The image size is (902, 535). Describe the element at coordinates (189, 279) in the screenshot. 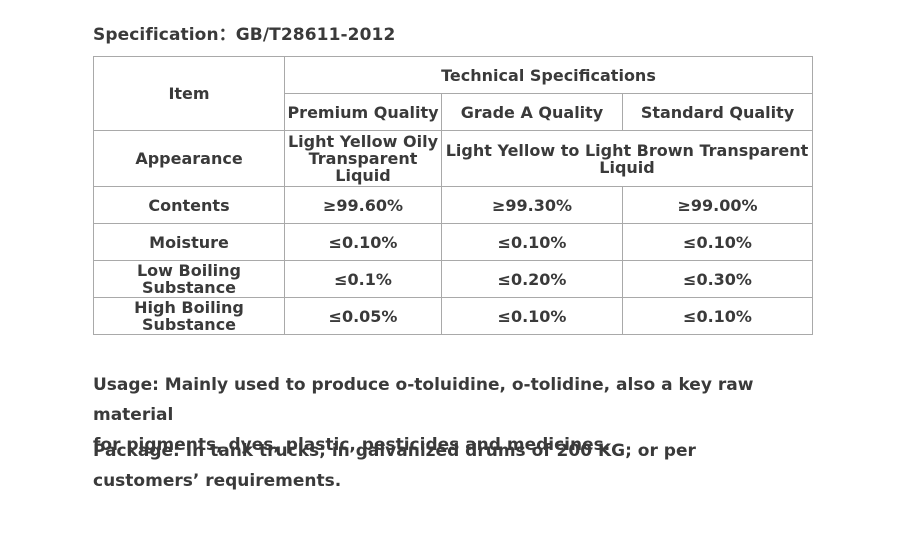

I see `row-label-low-boiling: Low Boiling Substance` at that location.